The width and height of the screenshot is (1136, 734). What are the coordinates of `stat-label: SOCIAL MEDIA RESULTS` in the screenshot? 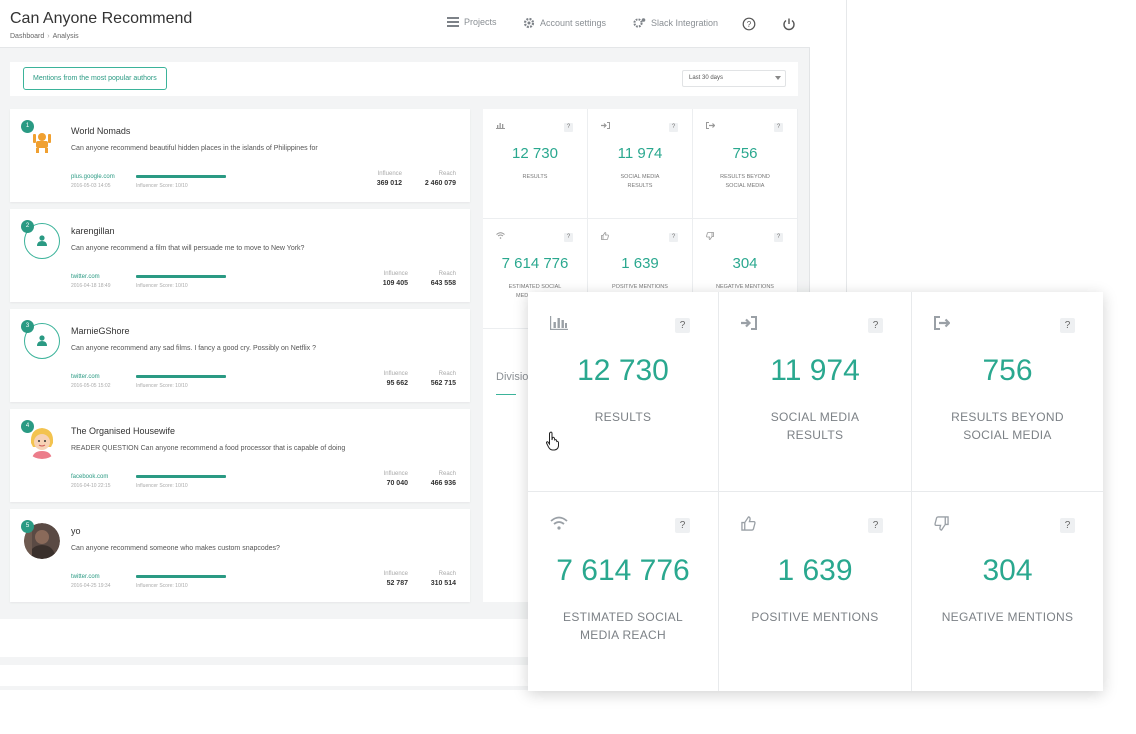 It's located at (815, 426).